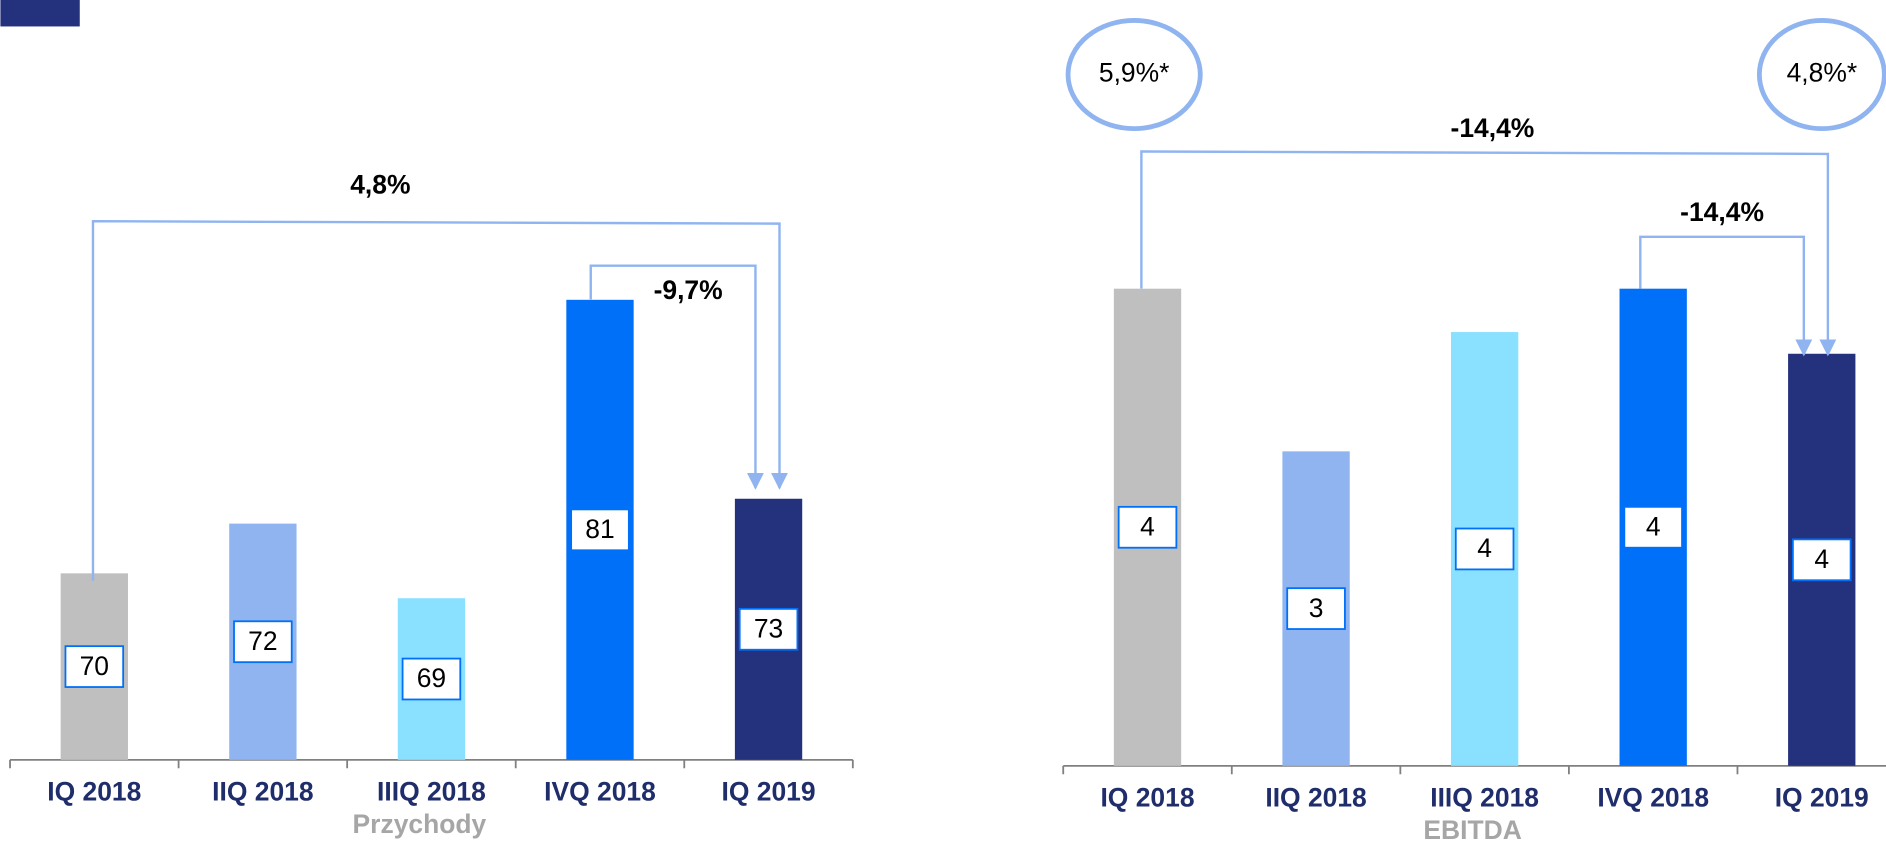 This screenshot has width=1886, height=844. Describe the element at coordinates (688, 290) in the screenshot. I see `annotation: -9,7%` at that location.